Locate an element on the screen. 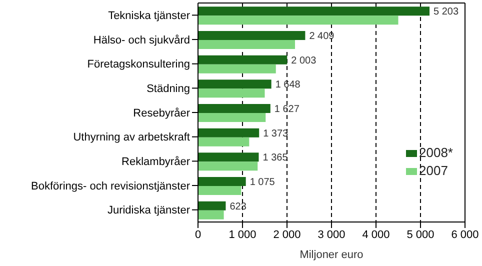  x-tick-label: 6 000 is located at coordinates (465, 234).